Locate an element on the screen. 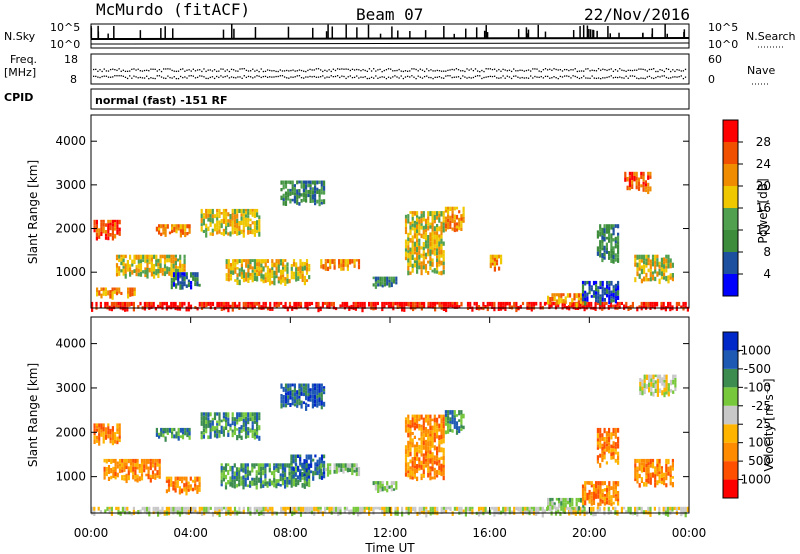 This screenshot has height=554, width=800. colorbar-segment is located at coordinates (730, 470).